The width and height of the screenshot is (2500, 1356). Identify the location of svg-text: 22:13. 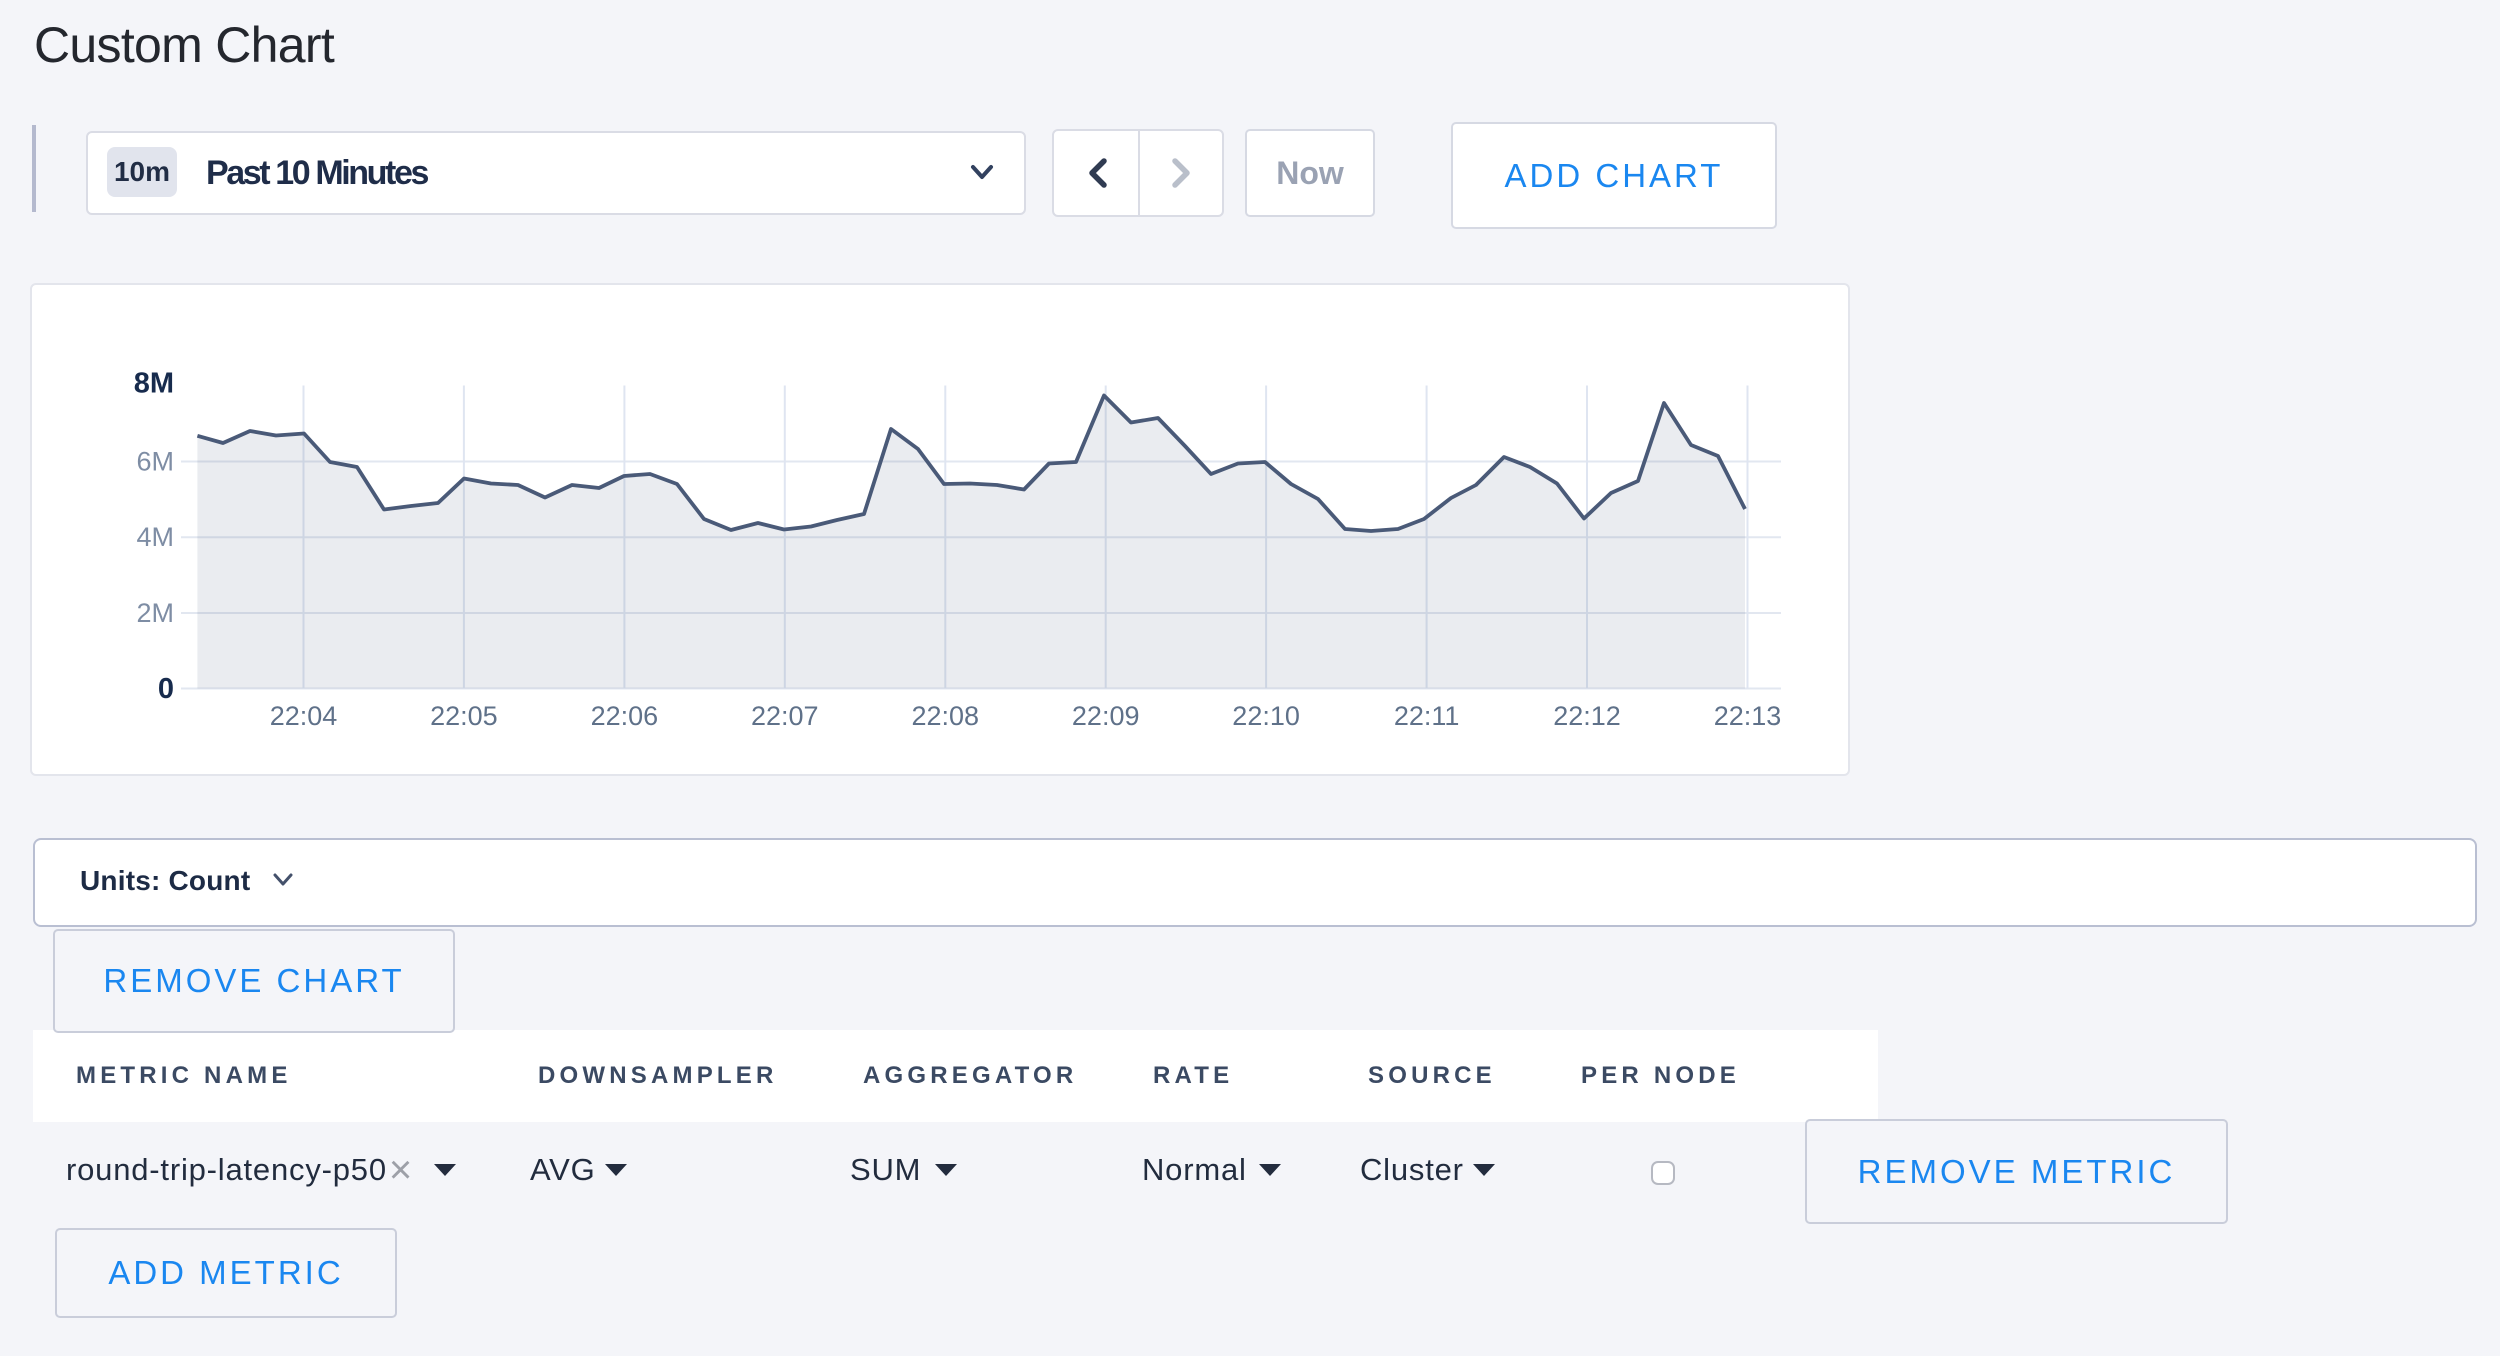
(1748, 716).